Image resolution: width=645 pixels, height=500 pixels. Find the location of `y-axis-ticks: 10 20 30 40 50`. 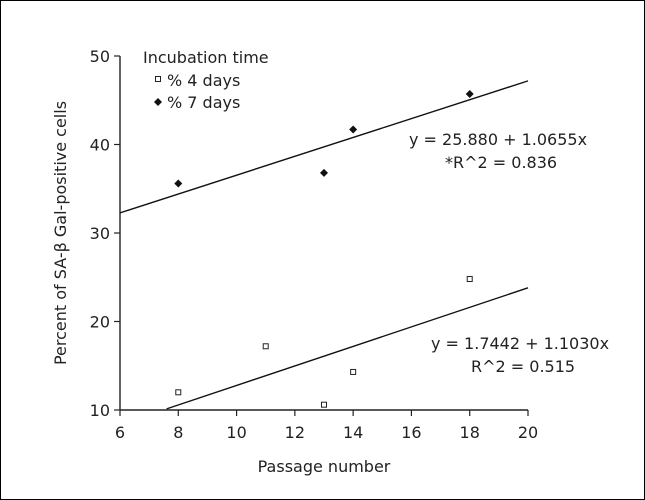

y-axis-ticks: 10 20 30 40 50 is located at coordinates (105, 233).